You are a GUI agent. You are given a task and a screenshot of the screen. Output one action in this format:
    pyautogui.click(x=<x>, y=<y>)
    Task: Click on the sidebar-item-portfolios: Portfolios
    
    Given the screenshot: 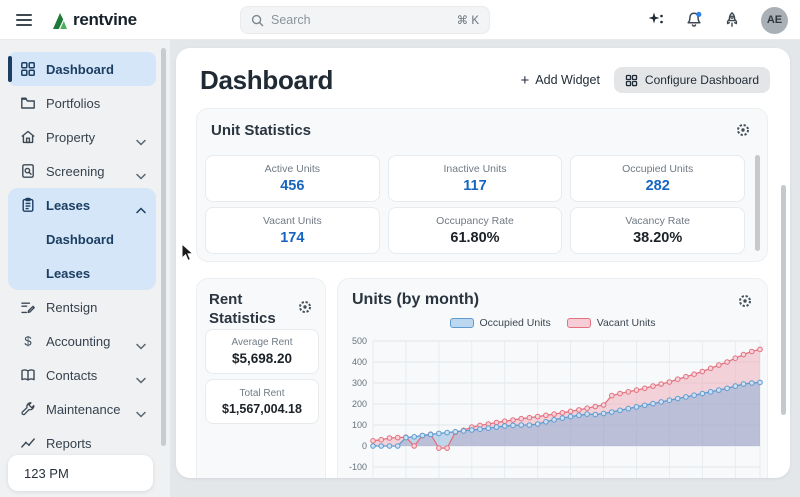 What is the action you would take?
    pyautogui.click(x=82, y=103)
    